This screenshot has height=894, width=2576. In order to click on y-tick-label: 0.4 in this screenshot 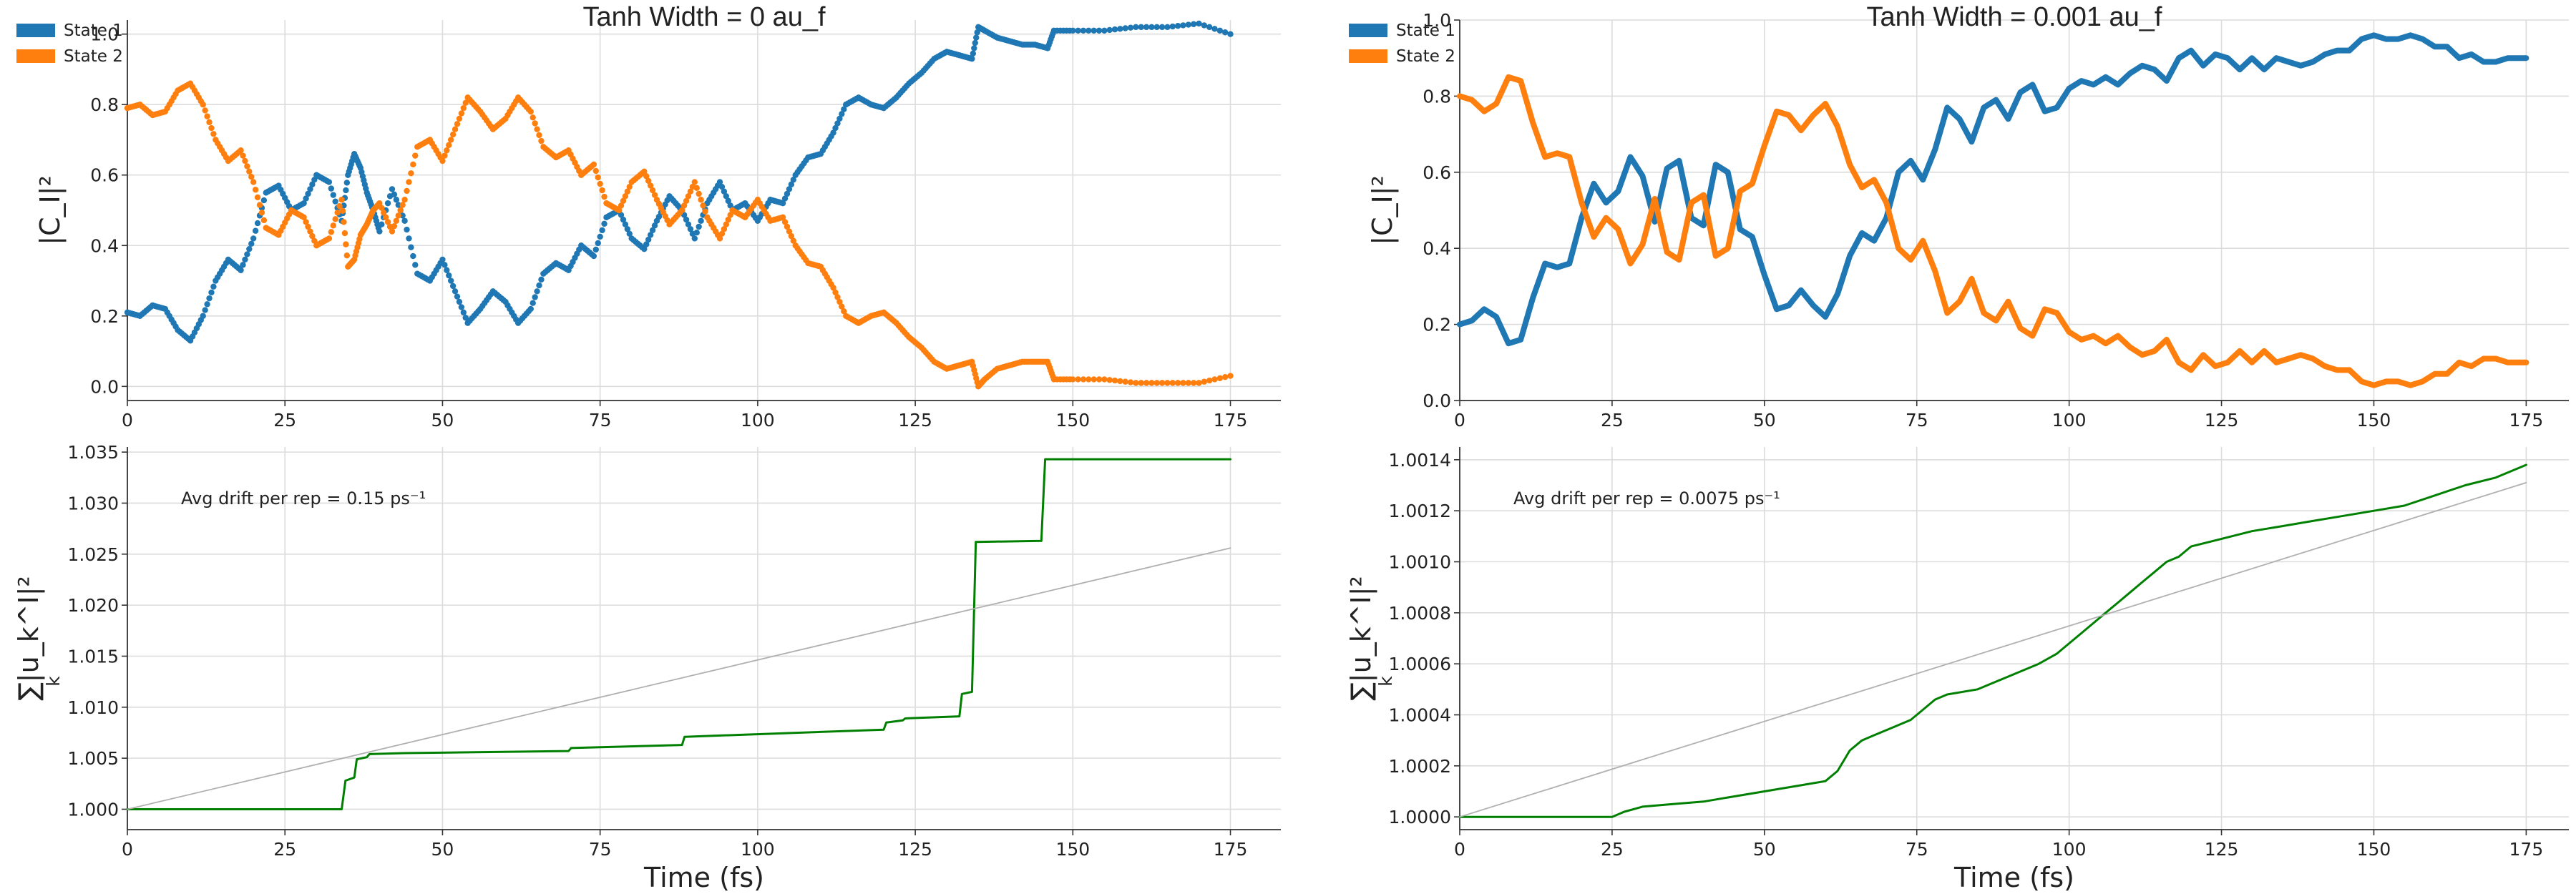, I will do `click(1437, 248)`.